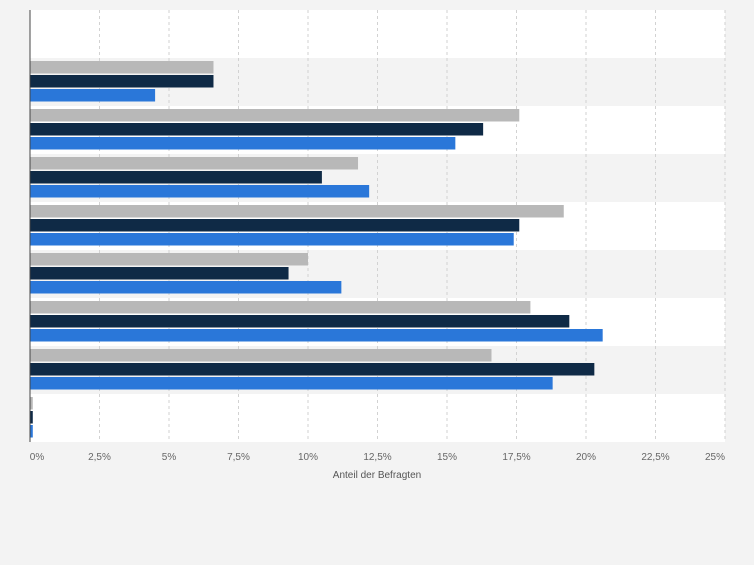 Image resolution: width=754 pixels, height=565 pixels. What do you see at coordinates (176, 177) in the screenshot?
I see `bar-cat2-series1` at bounding box center [176, 177].